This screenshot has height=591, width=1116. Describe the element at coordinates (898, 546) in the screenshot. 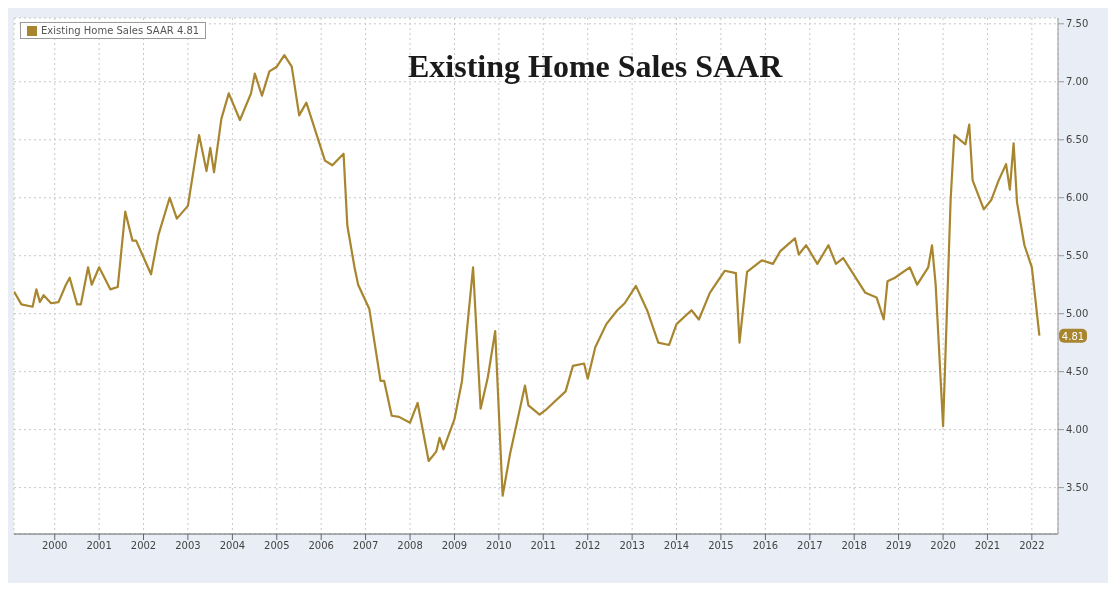

I see `x-tick-label: 2019` at that location.